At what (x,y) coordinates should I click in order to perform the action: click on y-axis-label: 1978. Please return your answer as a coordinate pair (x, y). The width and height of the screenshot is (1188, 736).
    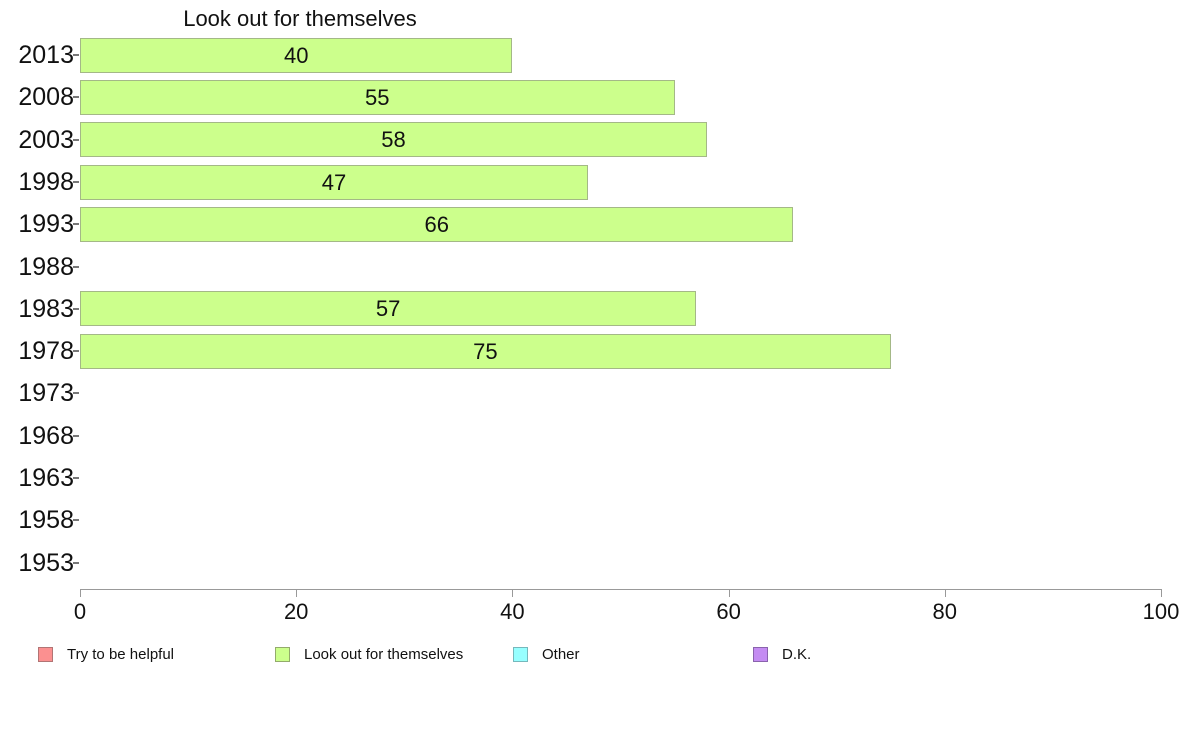
    Looking at the image, I should click on (46, 351).